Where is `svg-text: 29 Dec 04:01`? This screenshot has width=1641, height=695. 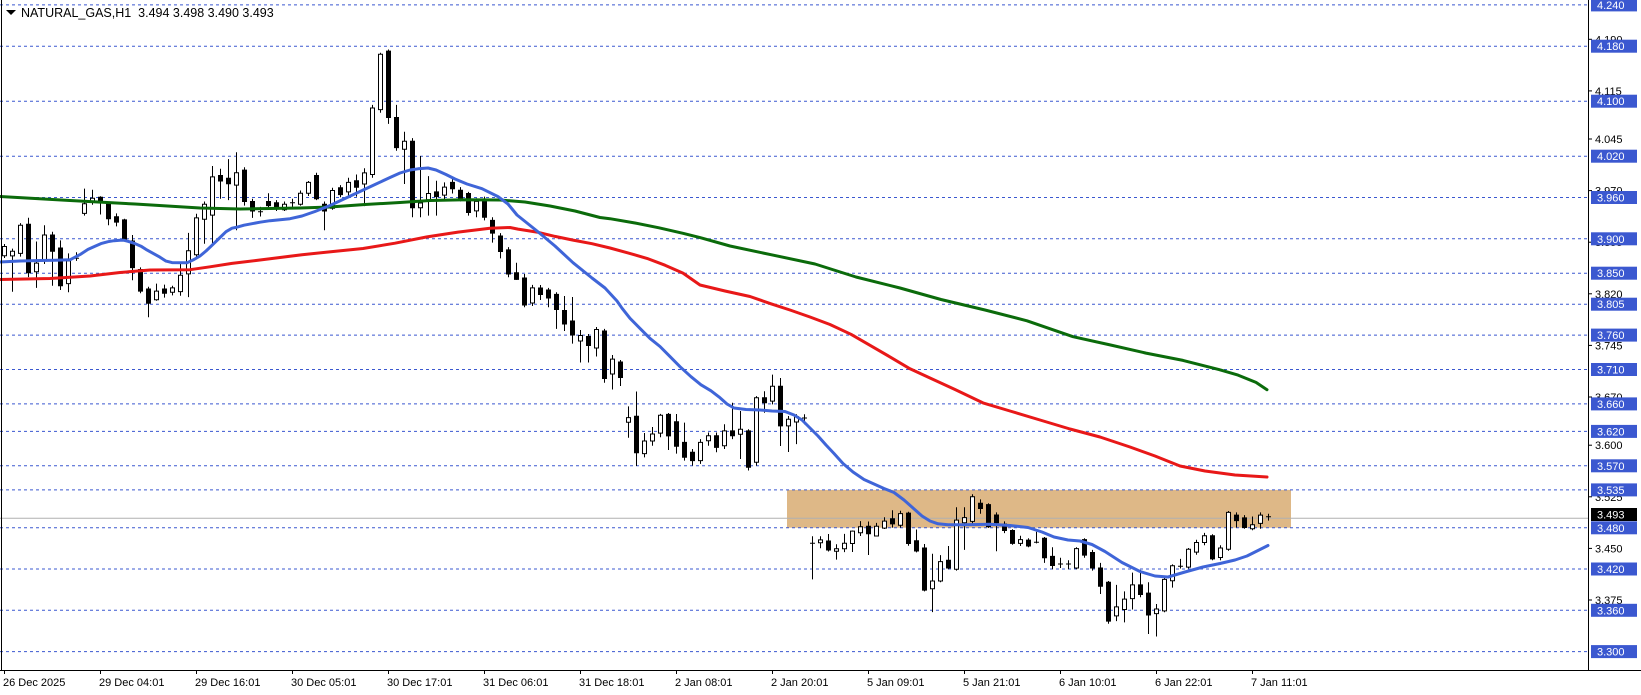
svg-text: 29 Dec 04:01 is located at coordinates (131, 683).